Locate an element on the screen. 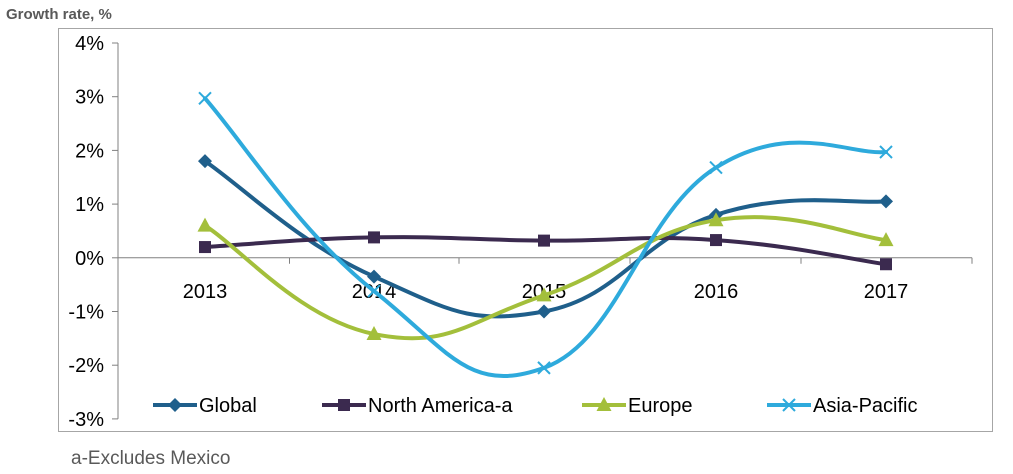 Image resolution: width=1013 pixels, height=474 pixels. y-tick-label: -2% is located at coordinates (86, 366).